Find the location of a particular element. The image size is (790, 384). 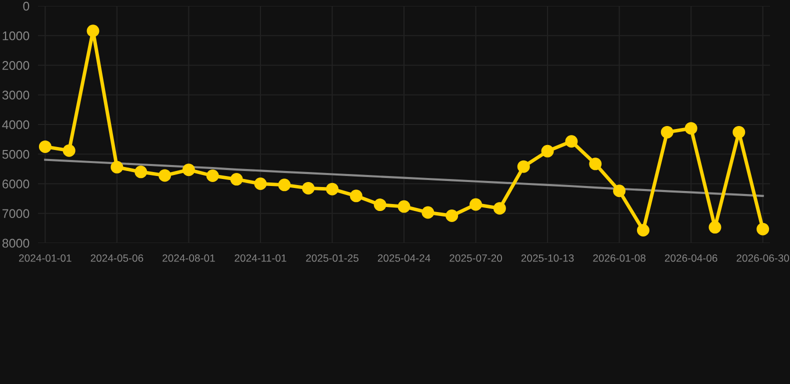

y-tick-label: 1000 is located at coordinates (16, 35).